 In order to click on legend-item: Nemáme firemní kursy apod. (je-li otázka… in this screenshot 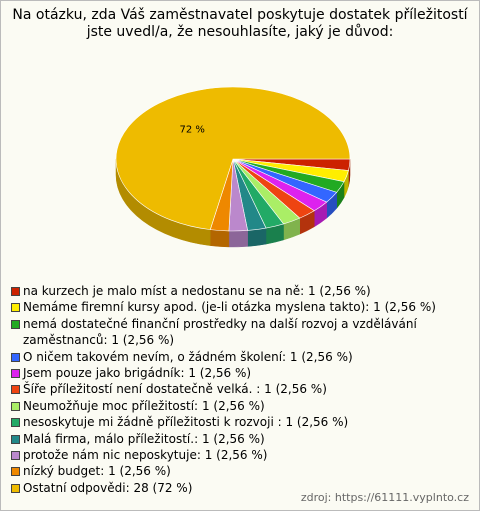, I will do `click(231, 307)`.